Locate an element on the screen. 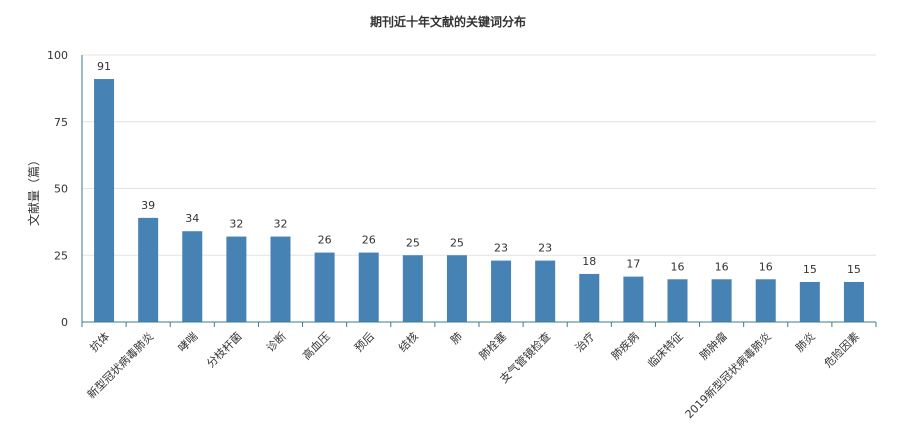  data-label: 18 is located at coordinates (589, 261).